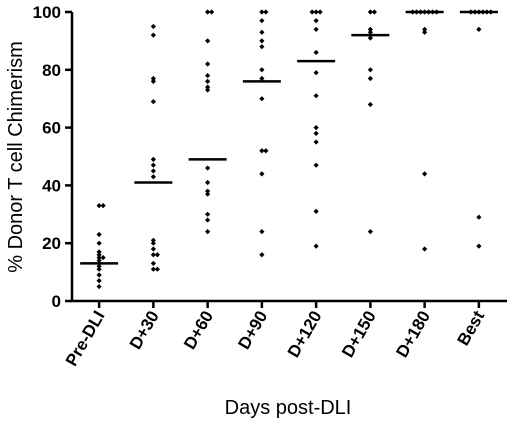  I want to click on x-tick-label: Best, so click(470, 328).